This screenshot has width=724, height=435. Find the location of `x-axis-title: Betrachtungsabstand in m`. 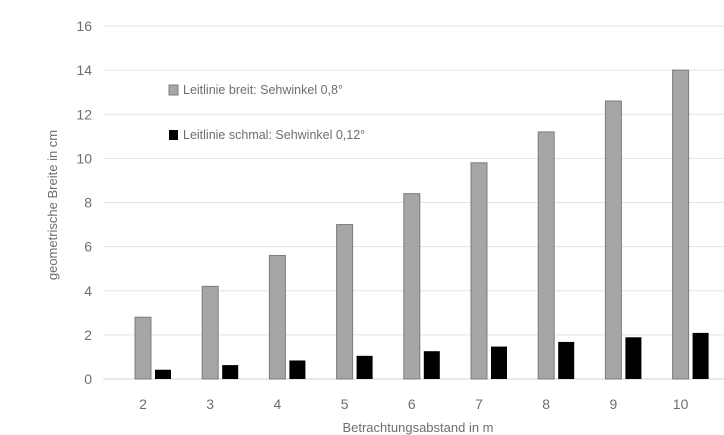

x-axis-title: Betrachtungsabstand in m is located at coordinates (417, 427).